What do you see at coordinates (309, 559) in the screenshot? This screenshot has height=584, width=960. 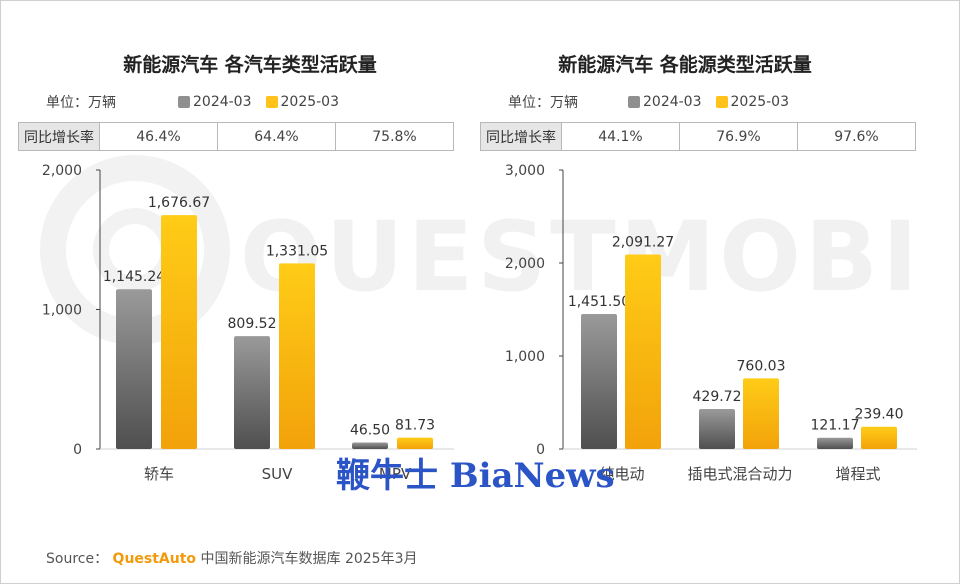 I see `source-text: 中国新能源汽车数据库 2025年3月` at bounding box center [309, 559].